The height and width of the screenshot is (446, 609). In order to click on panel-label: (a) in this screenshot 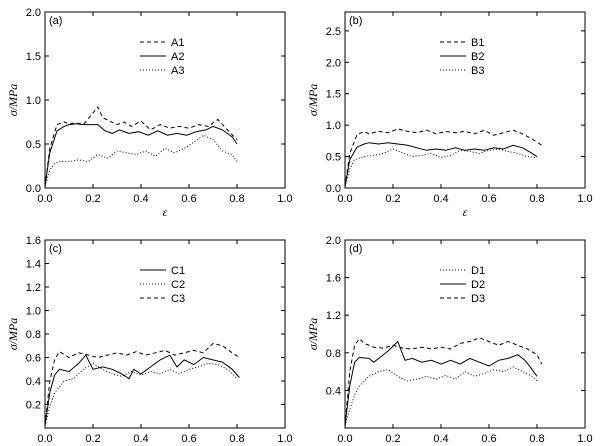, I will do `click(55, 21)`.